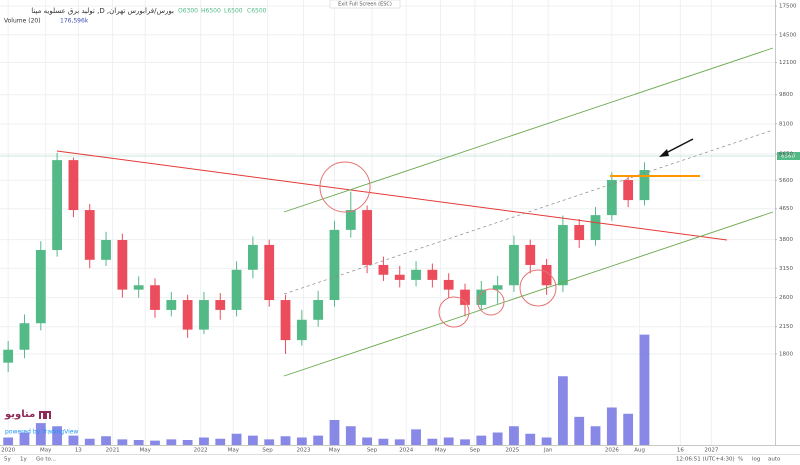 Image resolution: width=800 pixels, height=465 pixels. What do you see at coordinates (774, 460) in the screenshot?
I see `auto-toggle: auto` at bounding box center [774, 460].